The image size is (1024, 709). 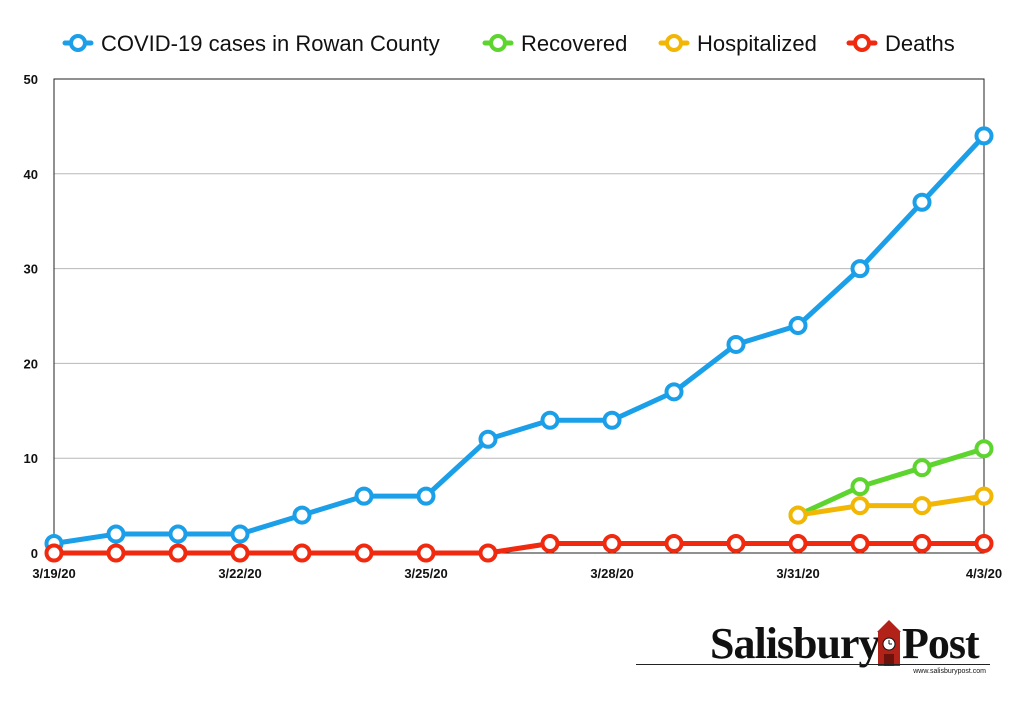 I want to click on salisbury-post-logo: Salisbury Post www.salisburypost.com, so click(x=816, y=649).